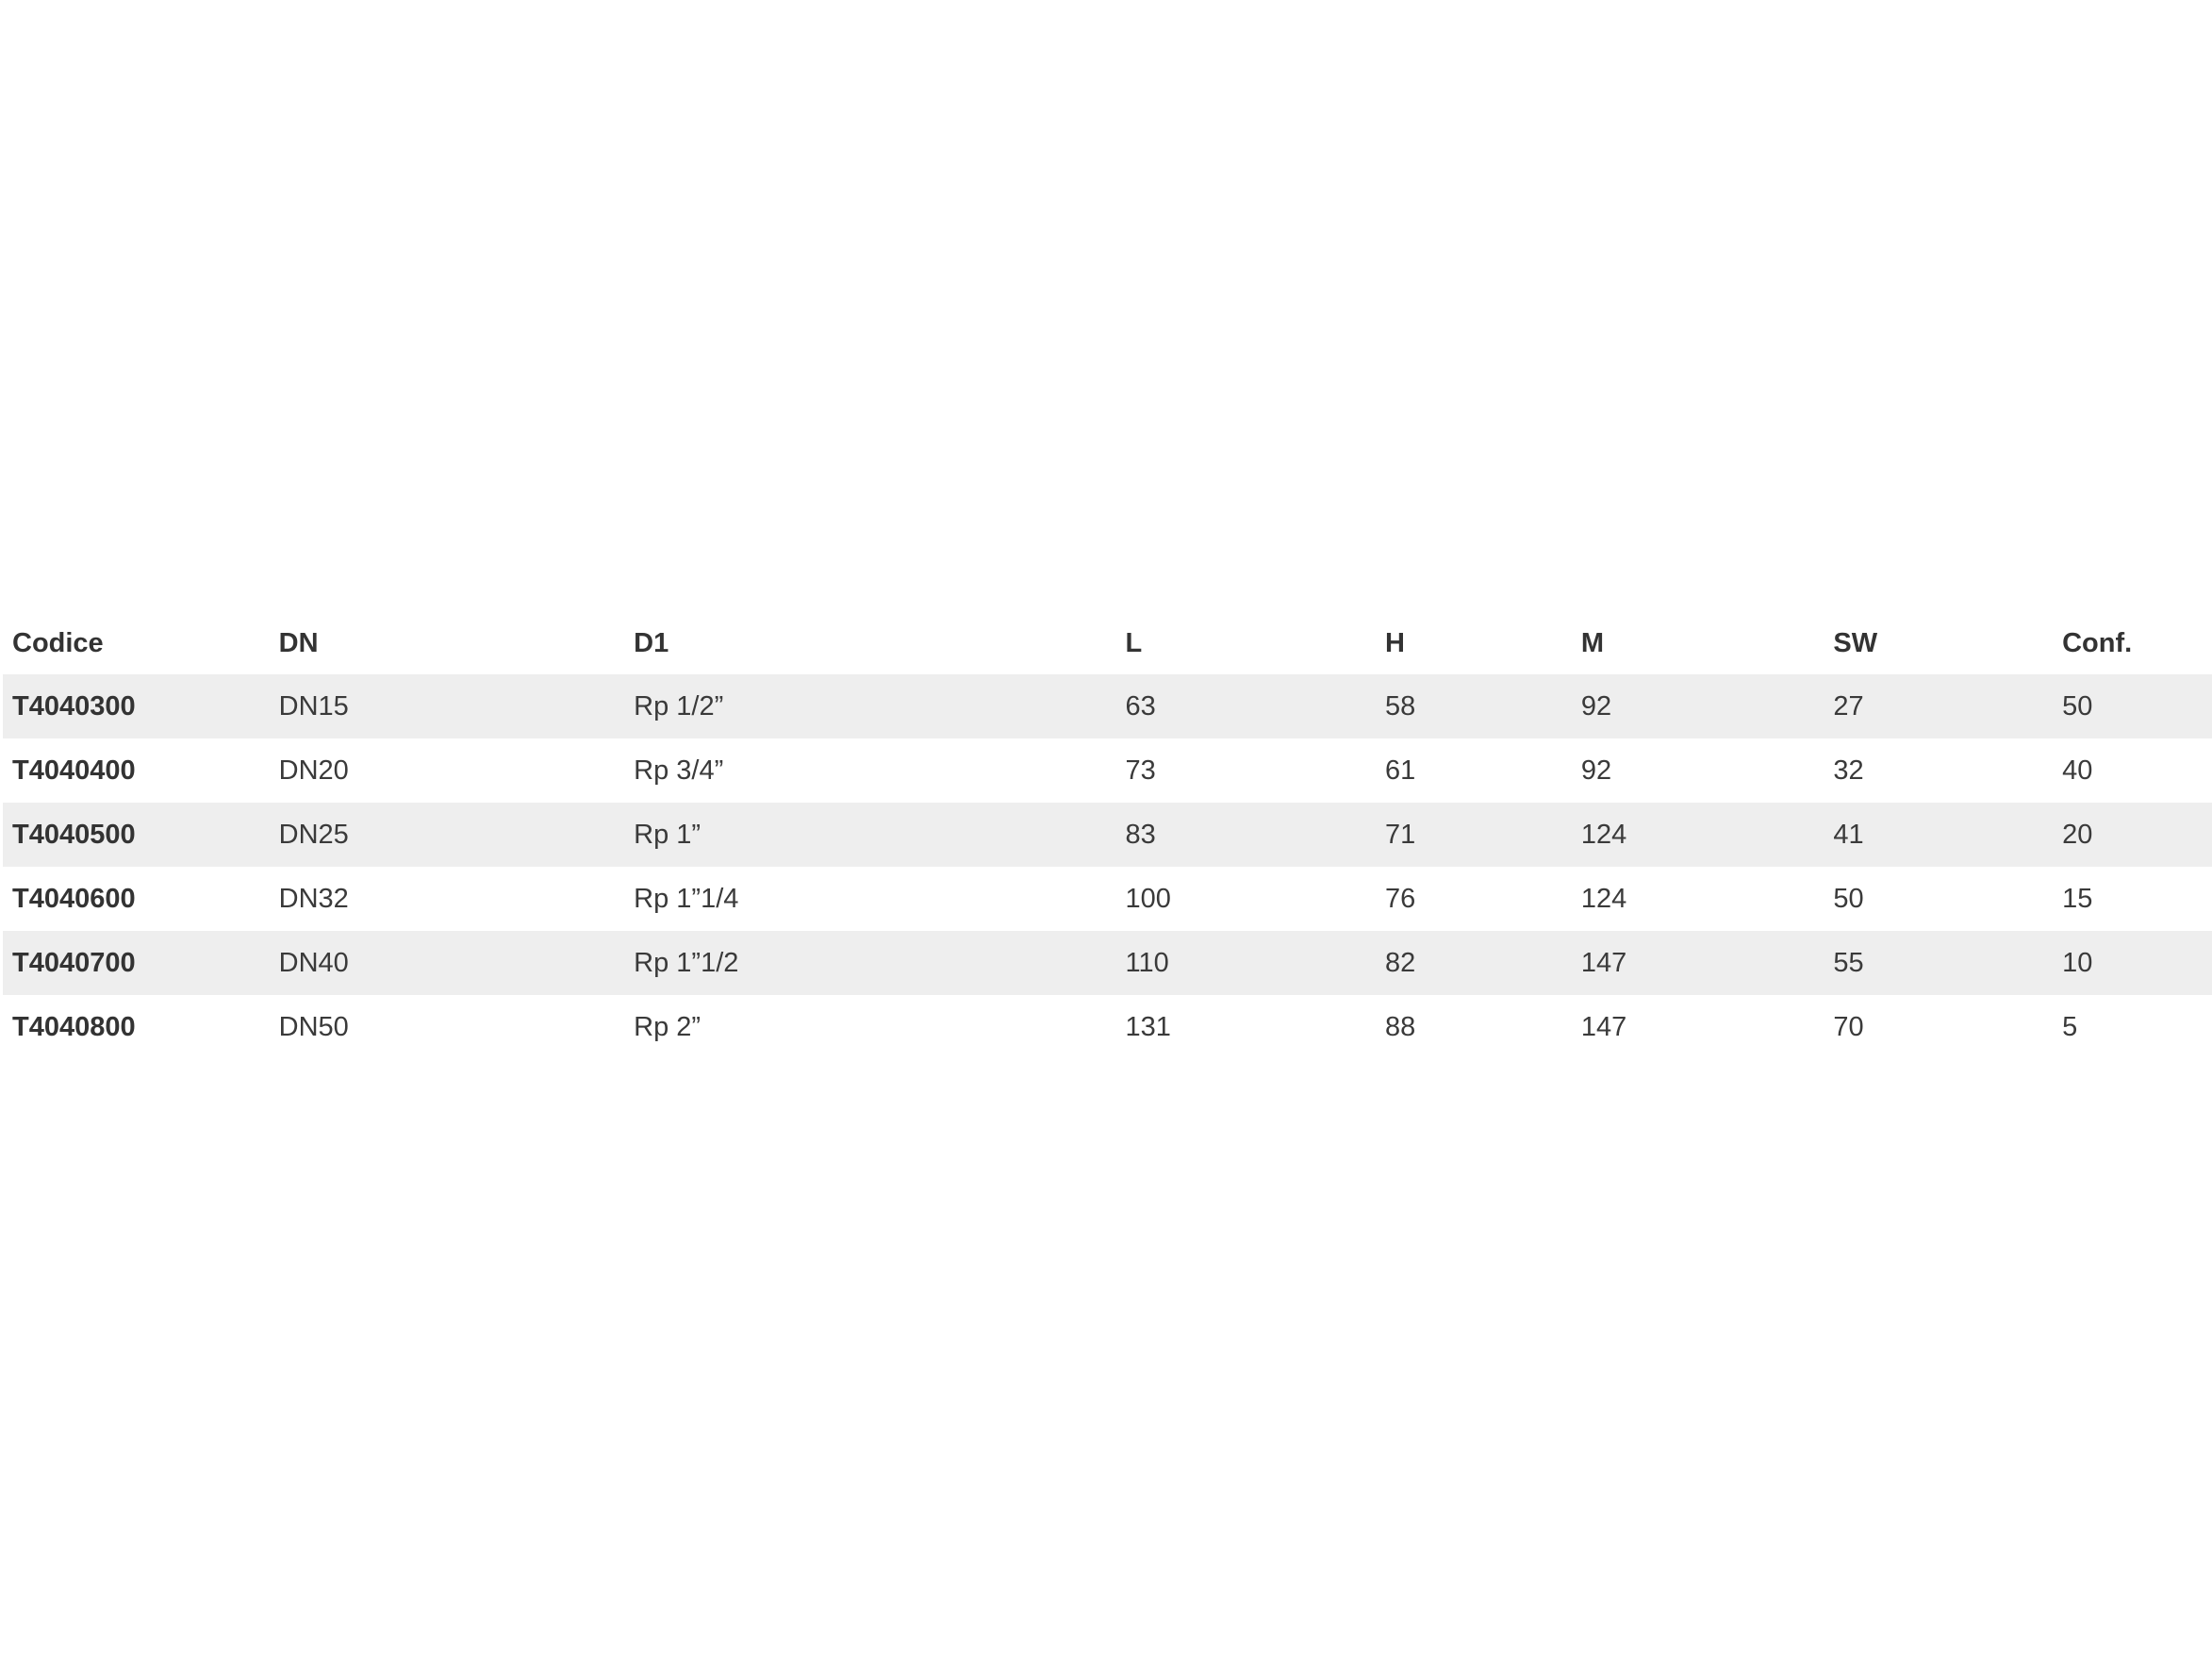 This screenshot has width=2212, height=1659. What do you see at coordinates (2077, 770) in the screenshot?
I see `cell-conf: 40` at bounding box center [2077, 770].